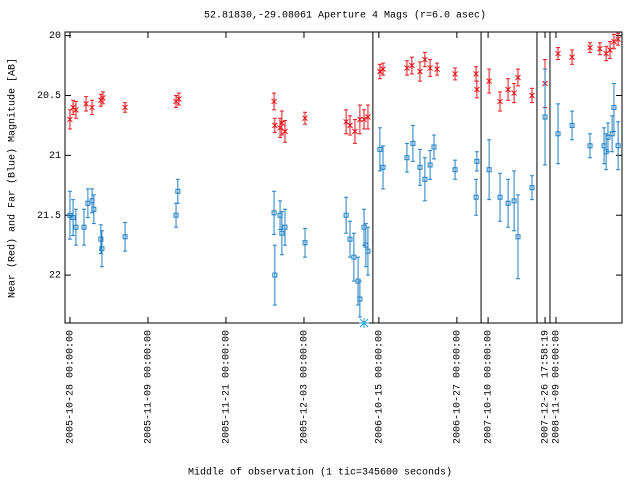 This screenshot has height=480, width=640. What do you see at coordinates (55, 276) in the screenshot?
I see `y-tick-label: 22` at bounding box center [55, 276].